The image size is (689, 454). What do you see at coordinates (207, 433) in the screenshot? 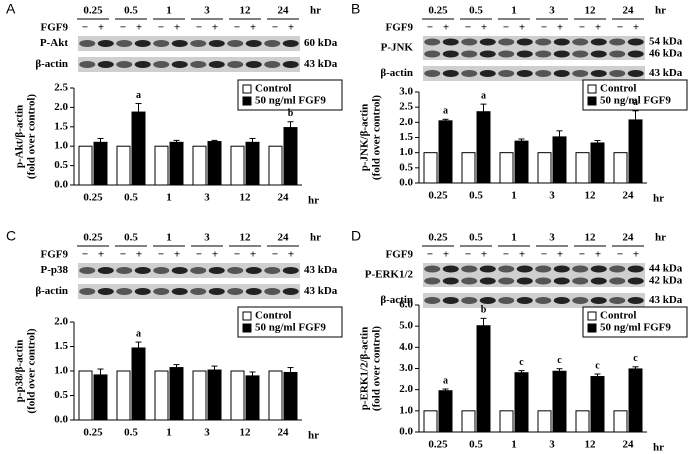
I see `x-tick-label: 3` at bounding box center [207, 433].